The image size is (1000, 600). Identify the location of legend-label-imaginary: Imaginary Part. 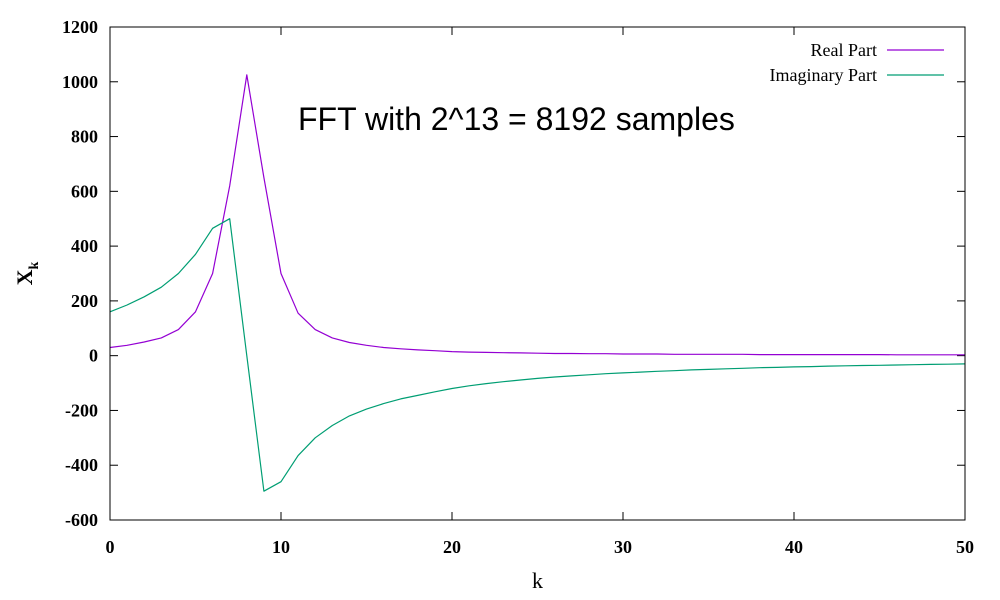
(823, 75).